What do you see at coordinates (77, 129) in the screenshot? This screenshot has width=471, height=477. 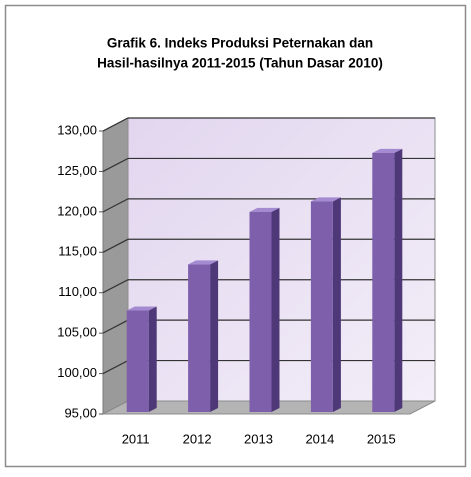 I see `y-tick-label: 130,00` at bounding box center [77, 129].